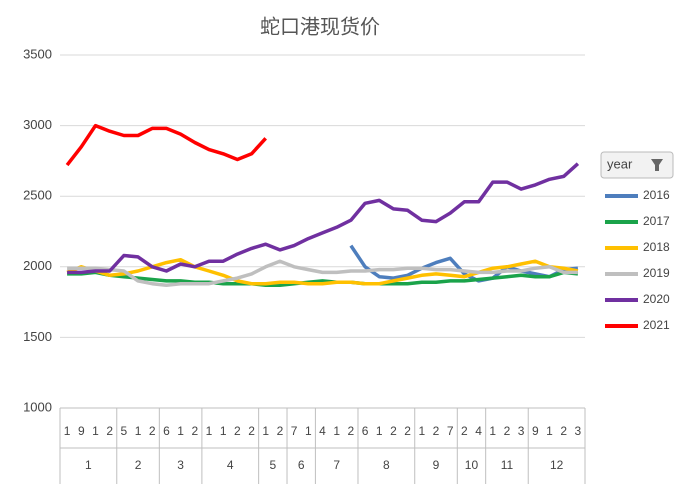 This screenshot has width=696, height=488. I want to click on legend-label: 2016, so click(656, 195).